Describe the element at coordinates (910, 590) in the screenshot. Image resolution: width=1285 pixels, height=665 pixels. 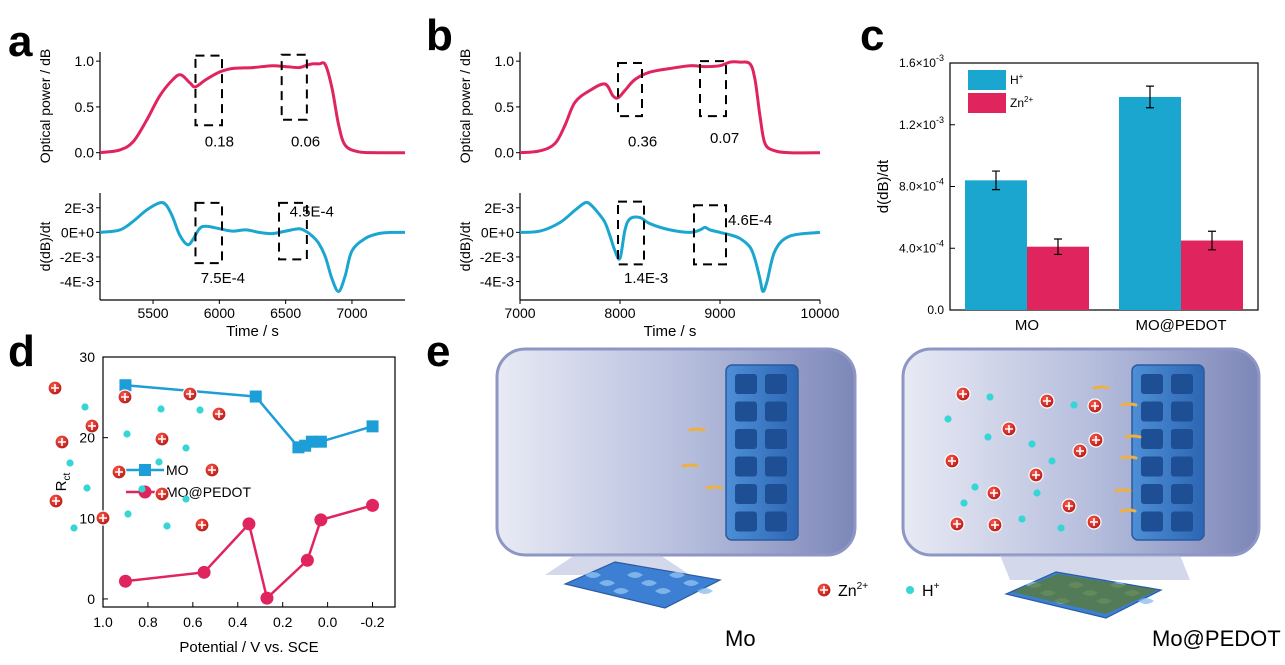
I see `h-legend-icon` at that location.